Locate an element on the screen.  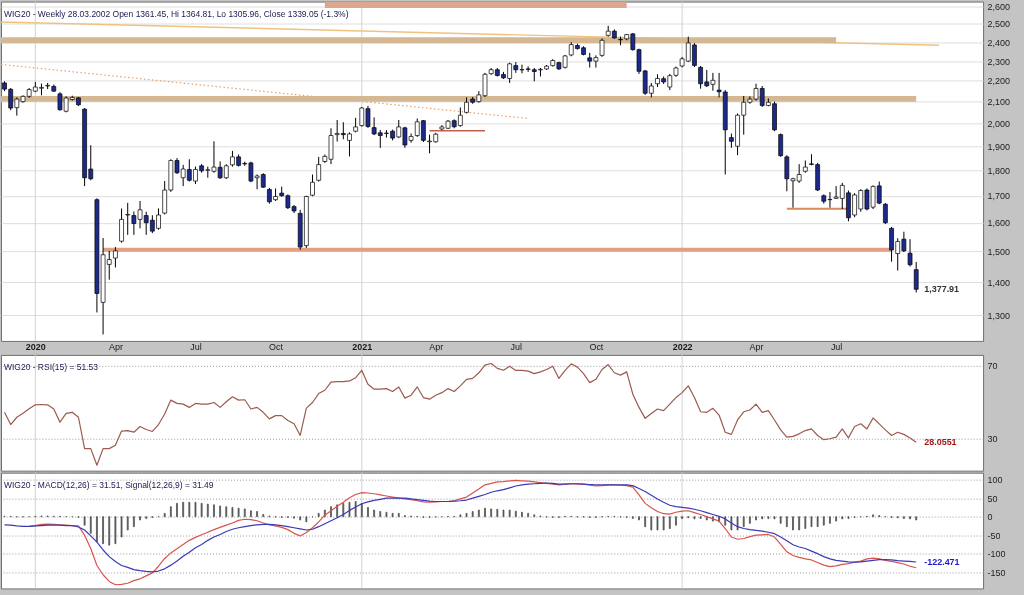
y-tick-label: 50 is located at coordinates (992, 498).